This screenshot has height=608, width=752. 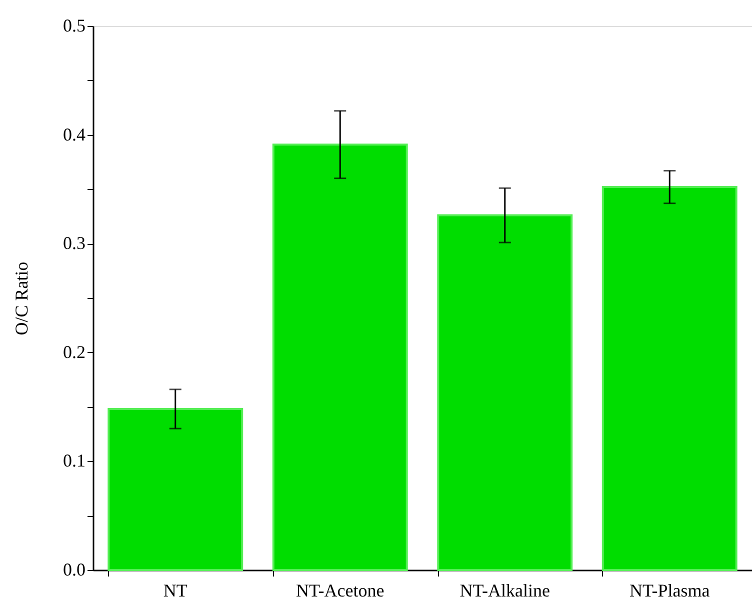 I want to click on x-tick-label: NT-Acetone, so click(x=340, y=590).